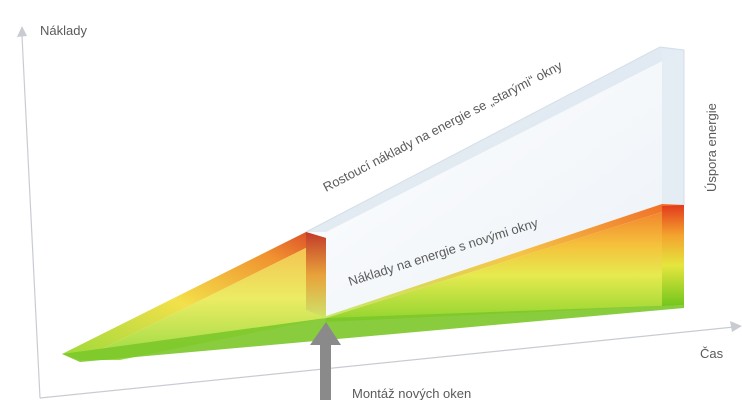 The height and width of the screenshot is (400, 742). Describe the element at coordinates (736, 326) in the screenshot. I see `x-axis-arrow-icon` at that location.